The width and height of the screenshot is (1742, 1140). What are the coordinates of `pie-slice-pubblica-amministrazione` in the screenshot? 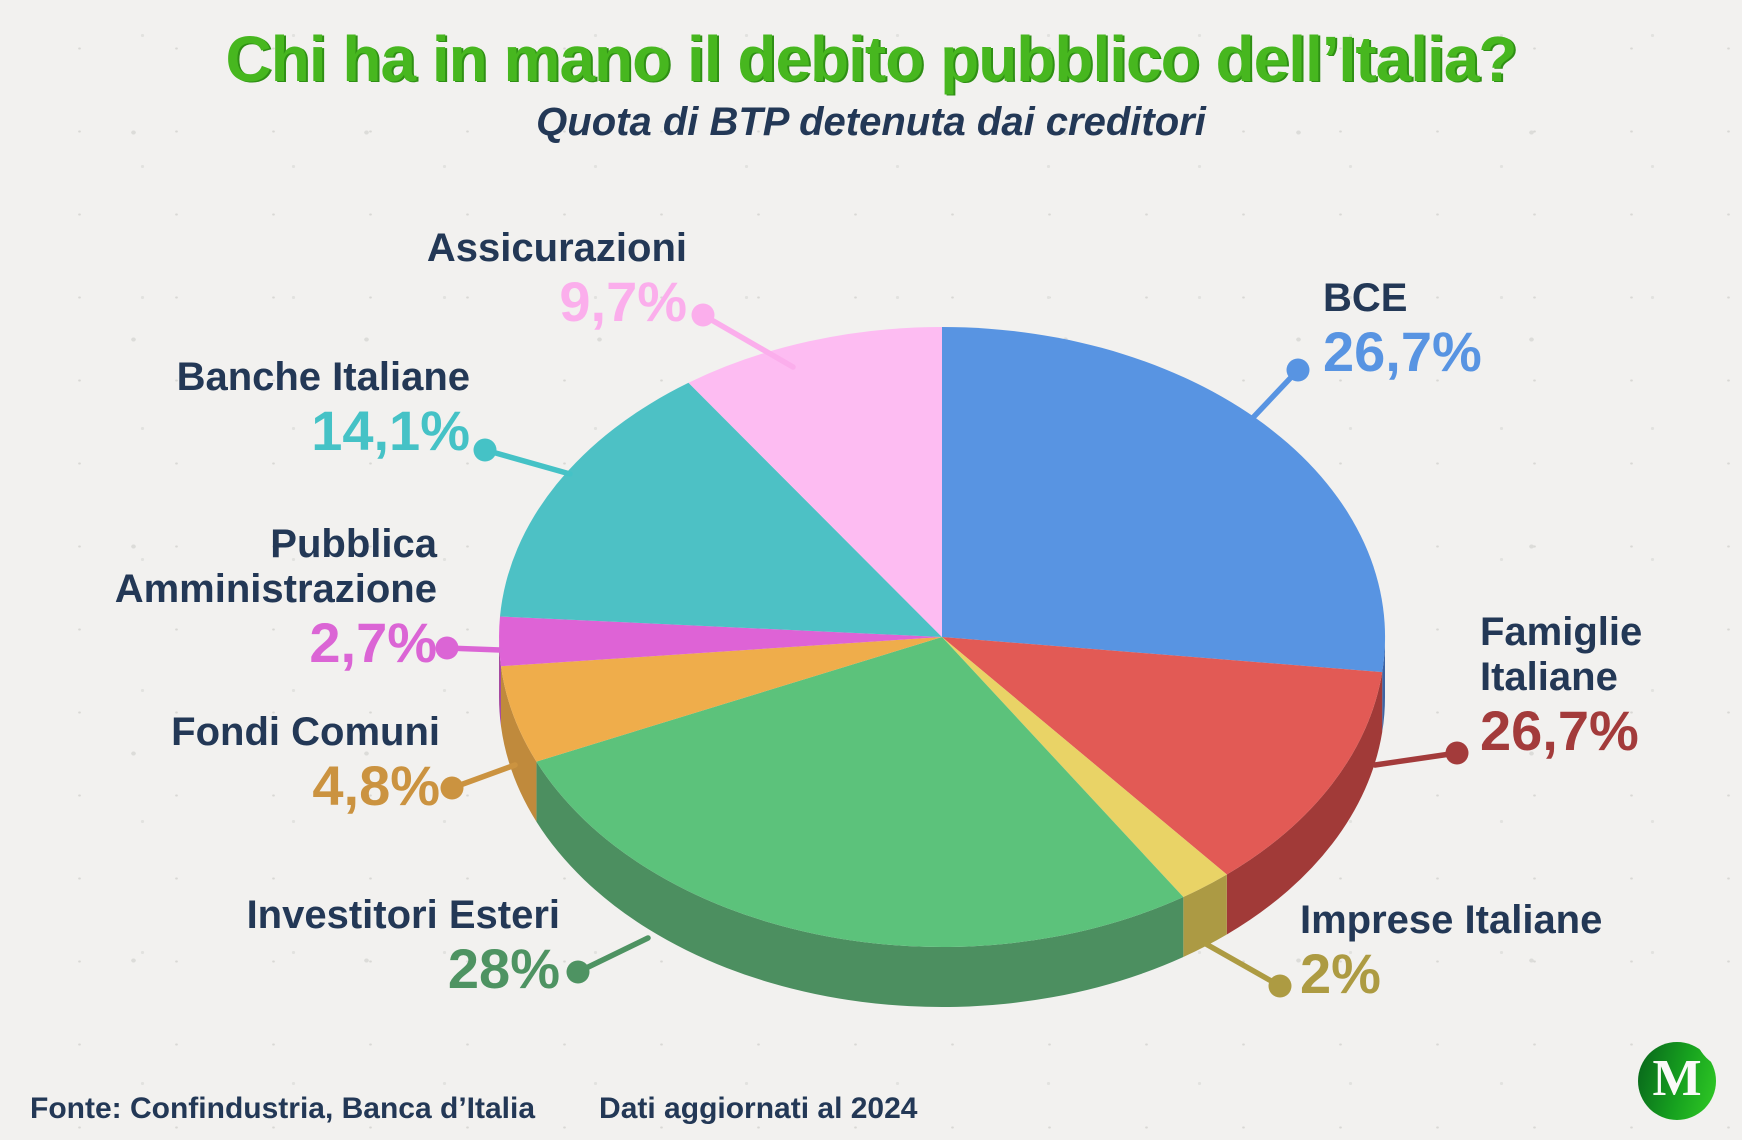 It's located at (720, 641).